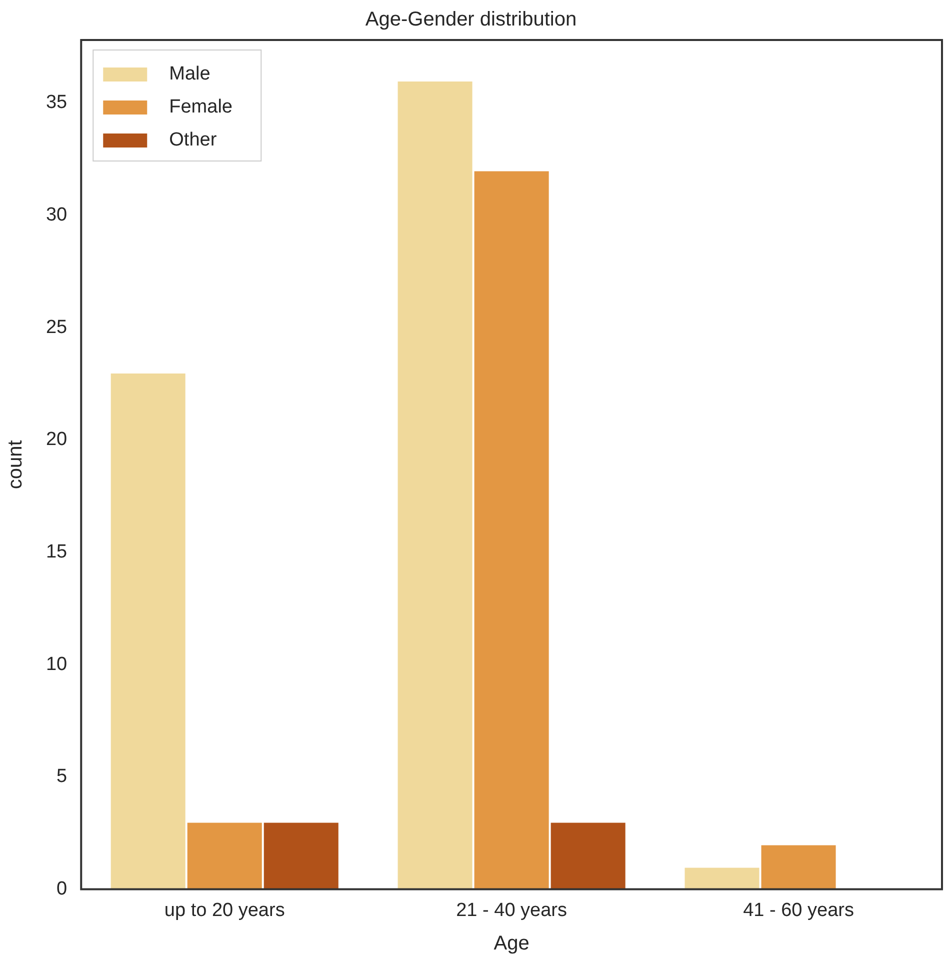 The image size is (944, 956). I want to click on y-tick-label: 30, so click(57, 215).